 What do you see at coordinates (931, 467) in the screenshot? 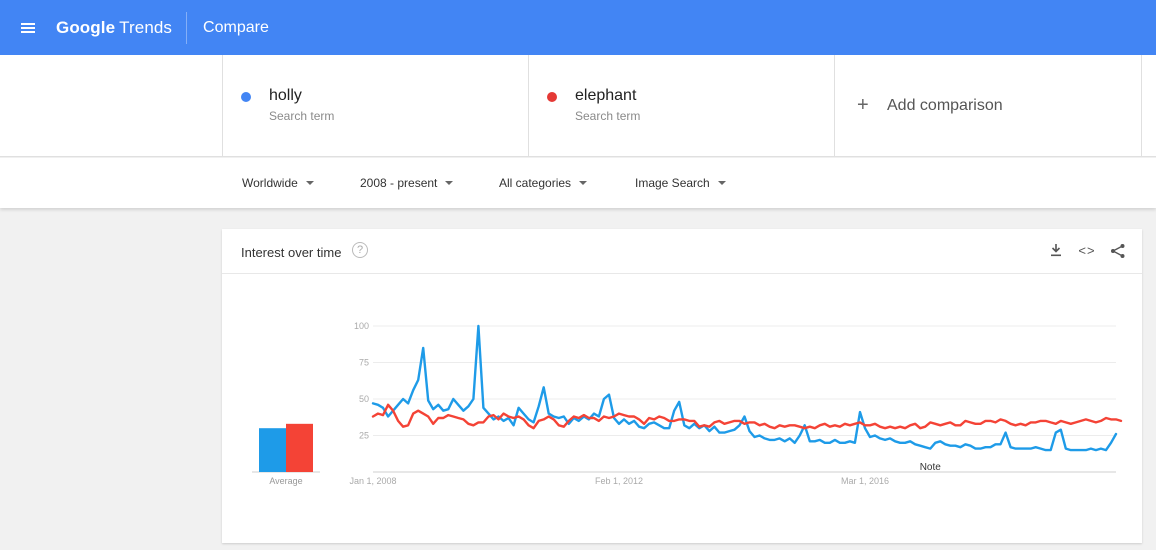
I see `note-annotation: Note` at bounding box center [931, 467].